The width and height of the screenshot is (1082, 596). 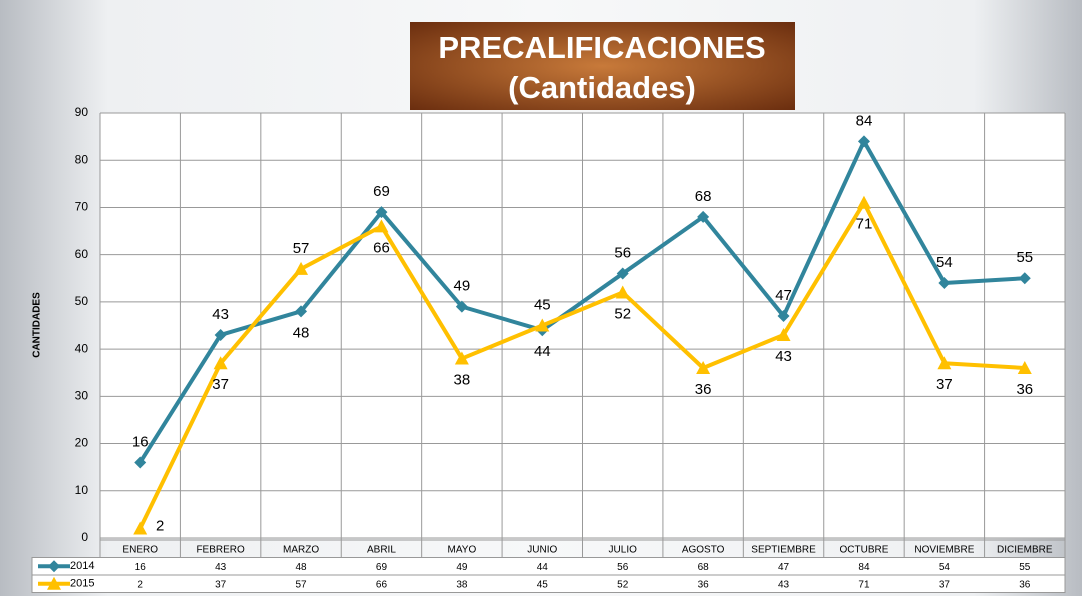 I want to click on table-value: 55, so click(x=1025, y=567).